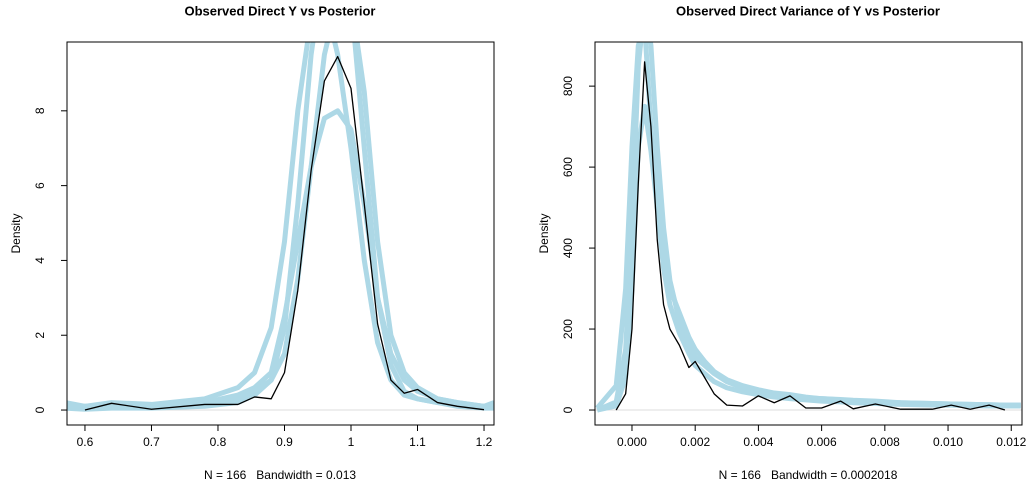 The width and height of the screenshot is (1026, 486). I want to click on y-tick-label: 400, so click(568, 248).